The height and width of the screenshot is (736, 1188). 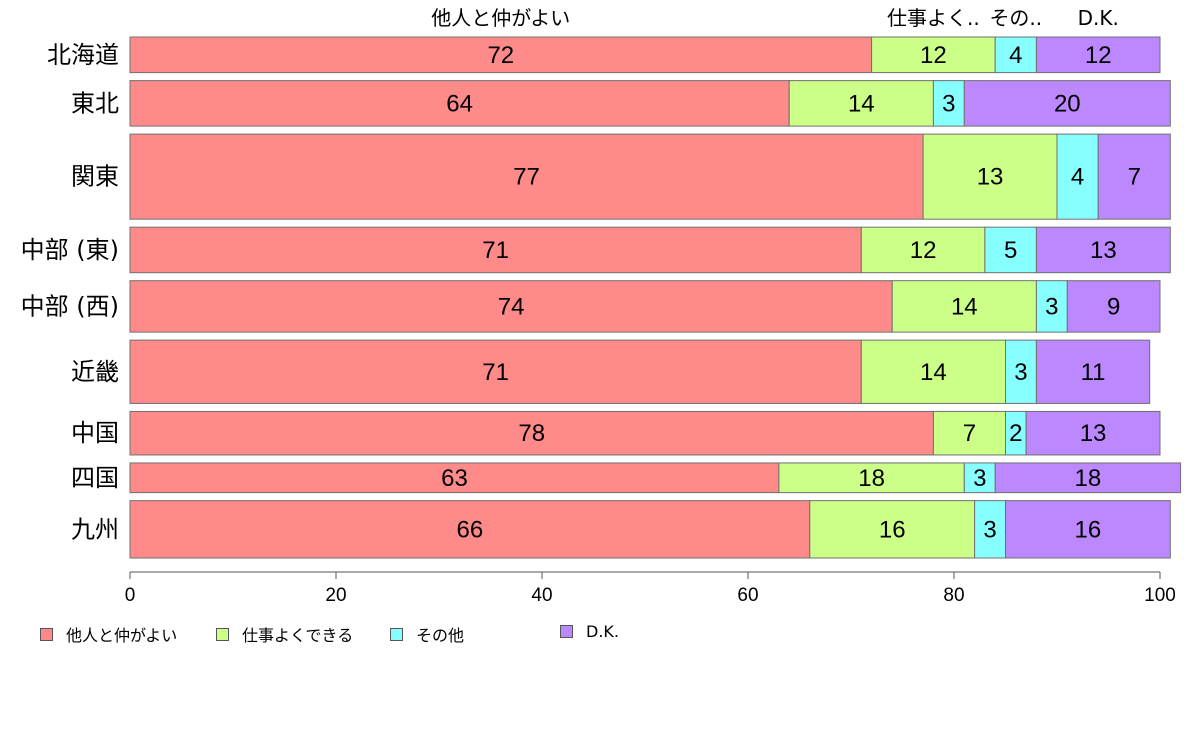 I want to click on x-tick-label: 20, so click(x=335, y=595).